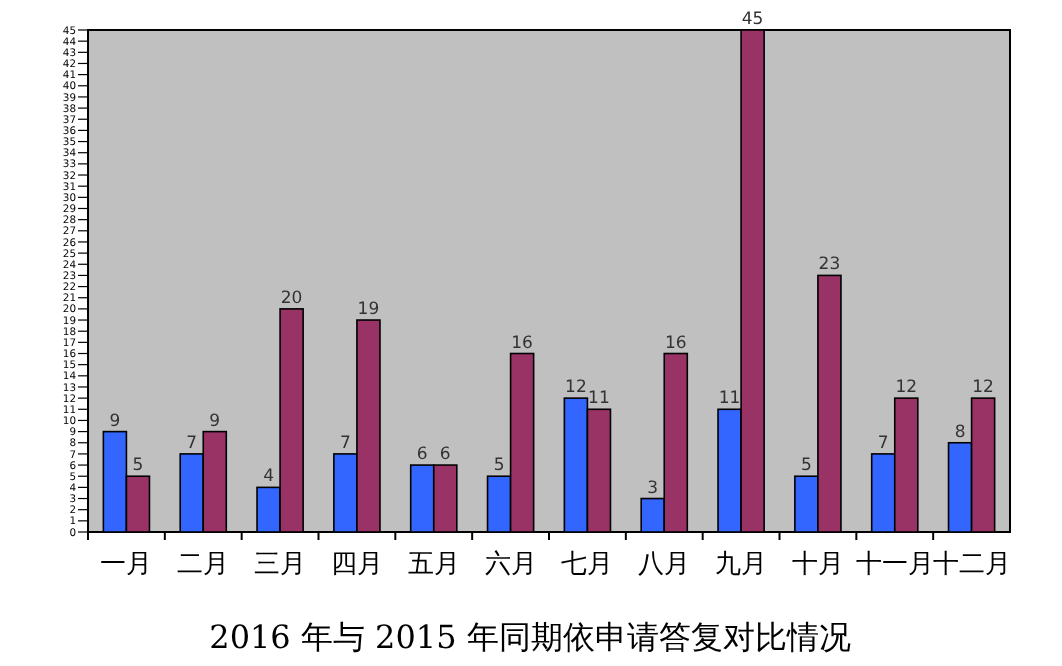  I want to click on x-tick-label: 三月, so click(280, 565).